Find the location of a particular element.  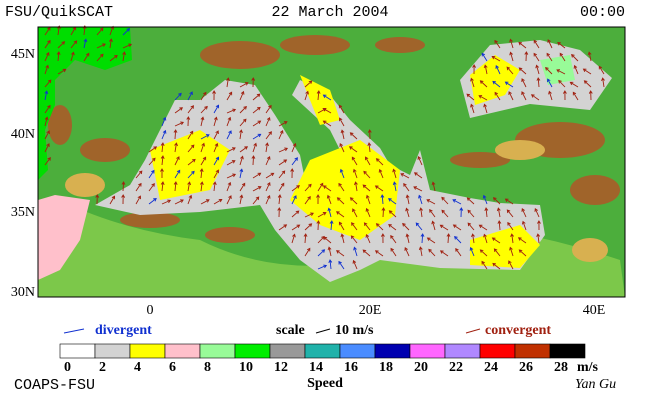

colorbar-tick: 4 is located at coordinates (137, 367).